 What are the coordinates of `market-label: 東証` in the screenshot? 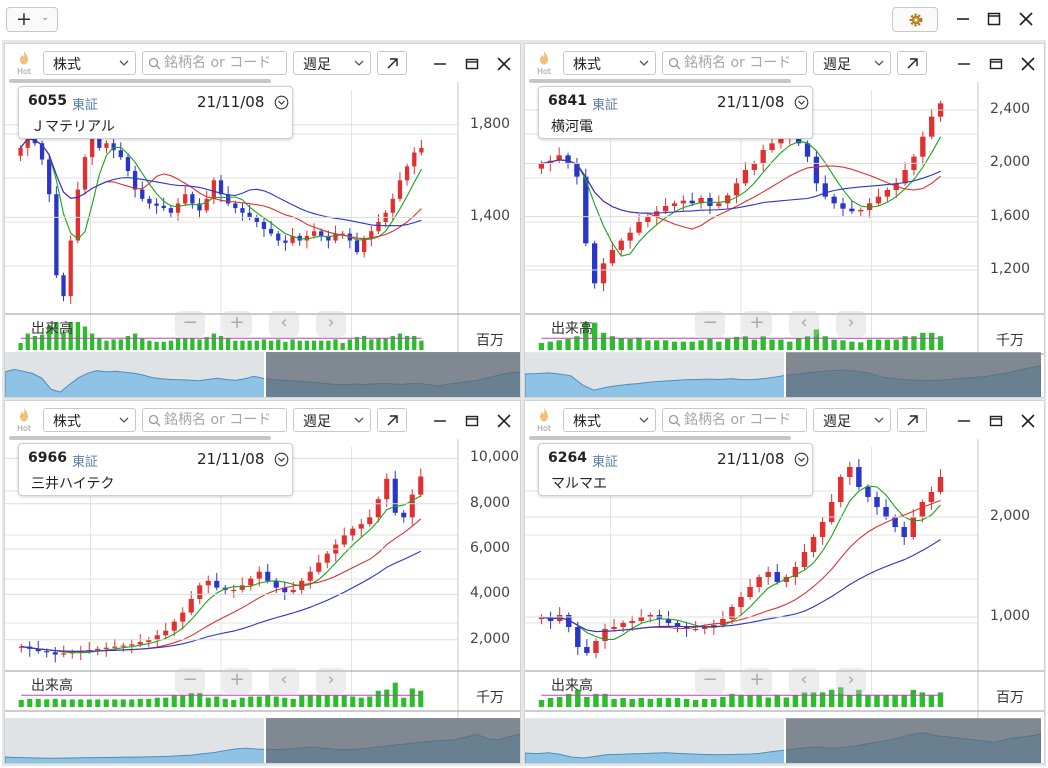 It's located at (85, 462).